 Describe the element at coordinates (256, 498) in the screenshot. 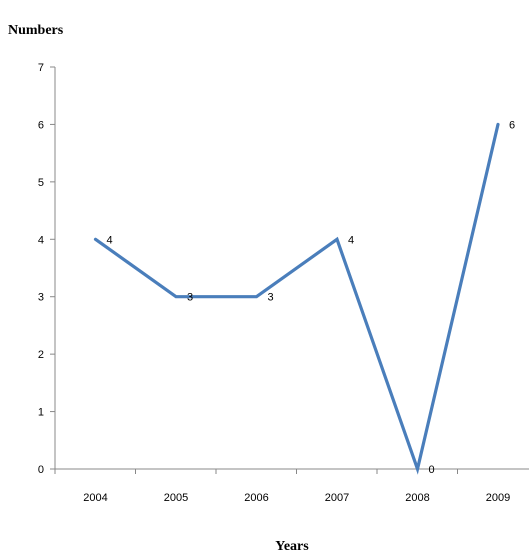

I see `x-tick-label: 2006` at that location.